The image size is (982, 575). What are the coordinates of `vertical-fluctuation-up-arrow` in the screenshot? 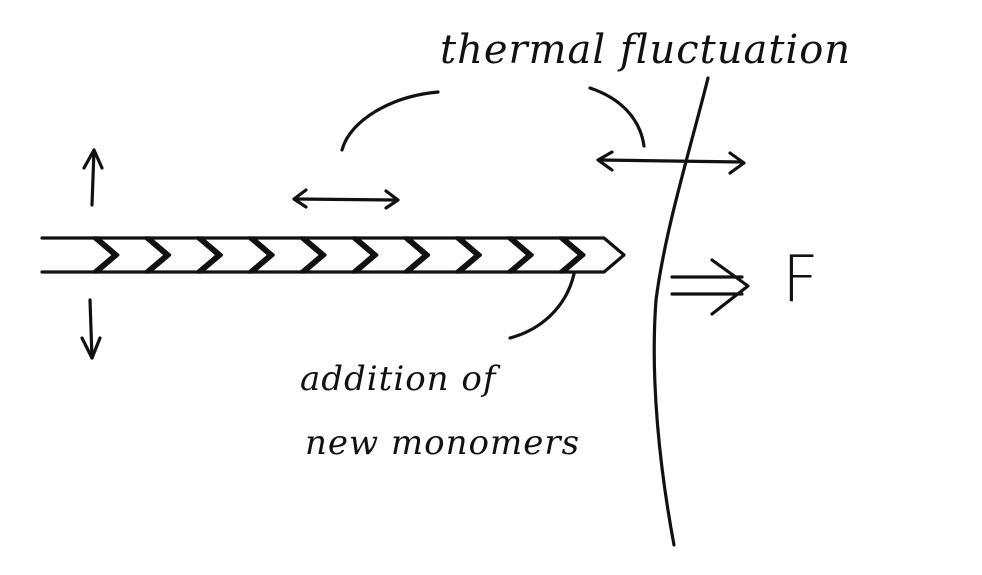 It's located at (93, 177).